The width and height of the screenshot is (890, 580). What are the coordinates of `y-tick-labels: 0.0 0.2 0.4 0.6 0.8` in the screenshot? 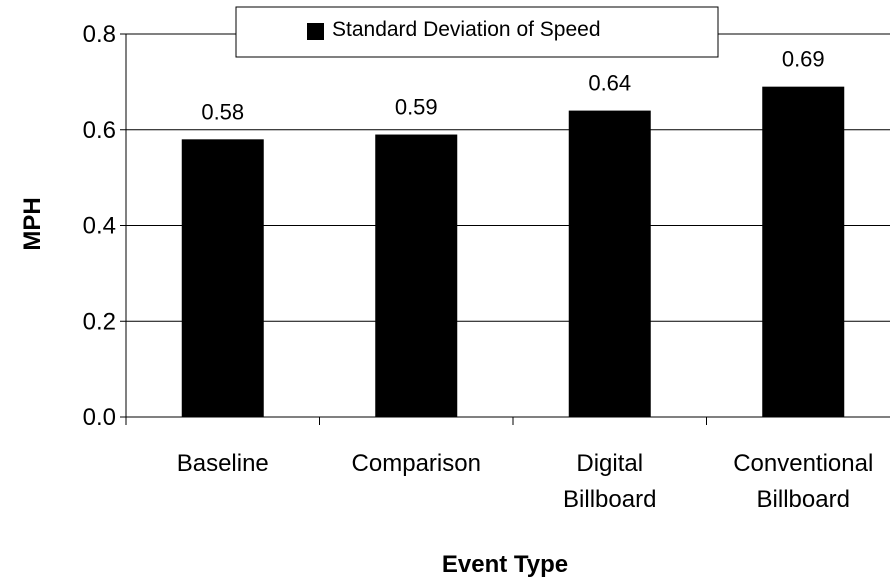 It's located at (99, 226).